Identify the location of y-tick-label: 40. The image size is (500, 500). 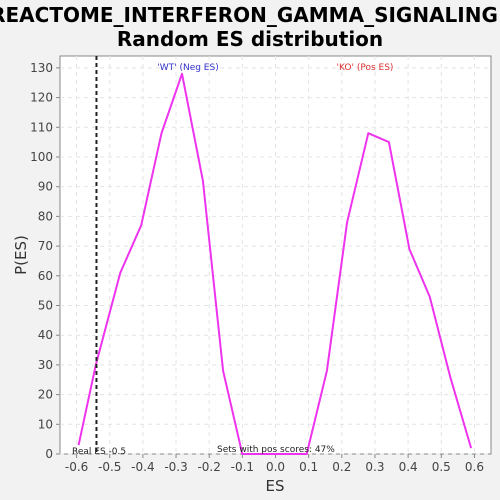
(45, 335).